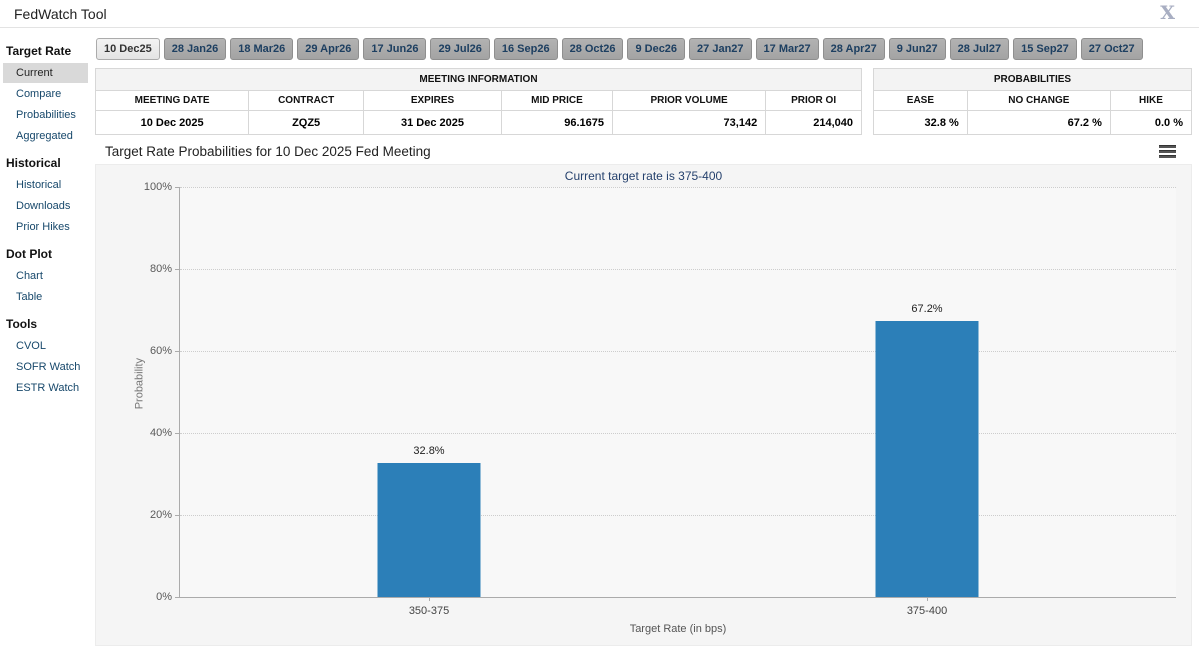 The width and height of the screenshot is (1199, 654). What do you see at coordinates (172, 122) in the screenshot?
I see `table-cell: 10 Dec 2025` at bounding box center [172, 122].